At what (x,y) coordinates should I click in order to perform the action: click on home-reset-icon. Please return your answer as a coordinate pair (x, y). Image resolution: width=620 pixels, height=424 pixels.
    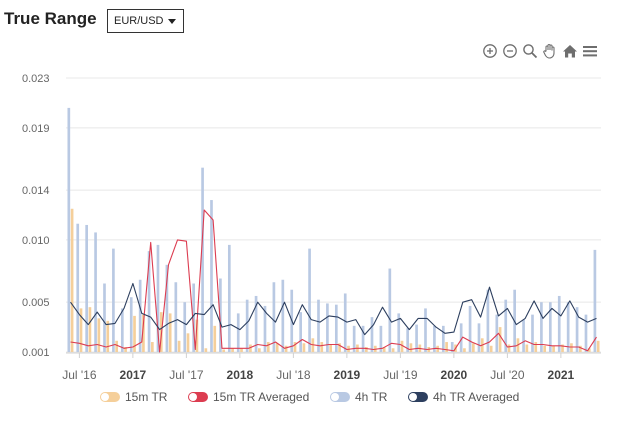
    Looking at the image, I should click on (570, 51).